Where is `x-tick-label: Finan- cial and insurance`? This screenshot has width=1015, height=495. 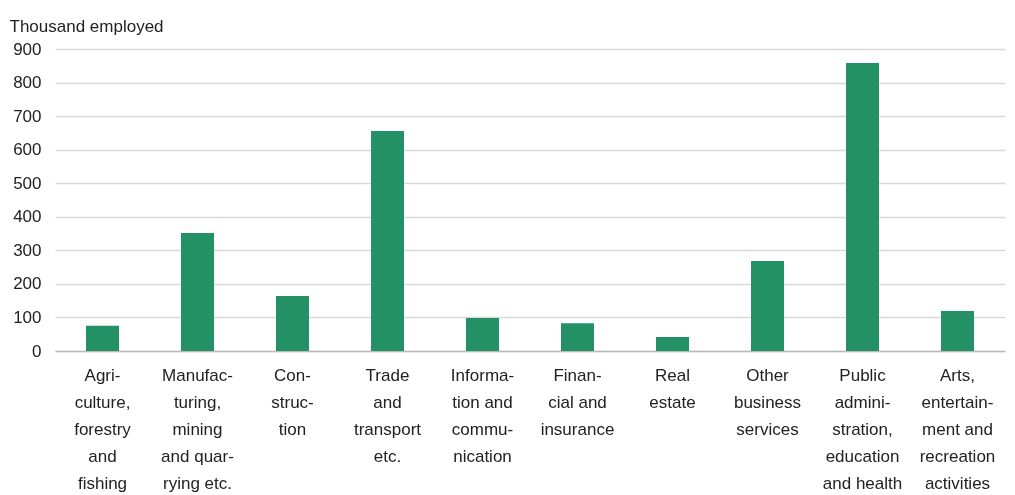
x-tick-label: Finan- cial and insurance is located at coordinates (577, 402).